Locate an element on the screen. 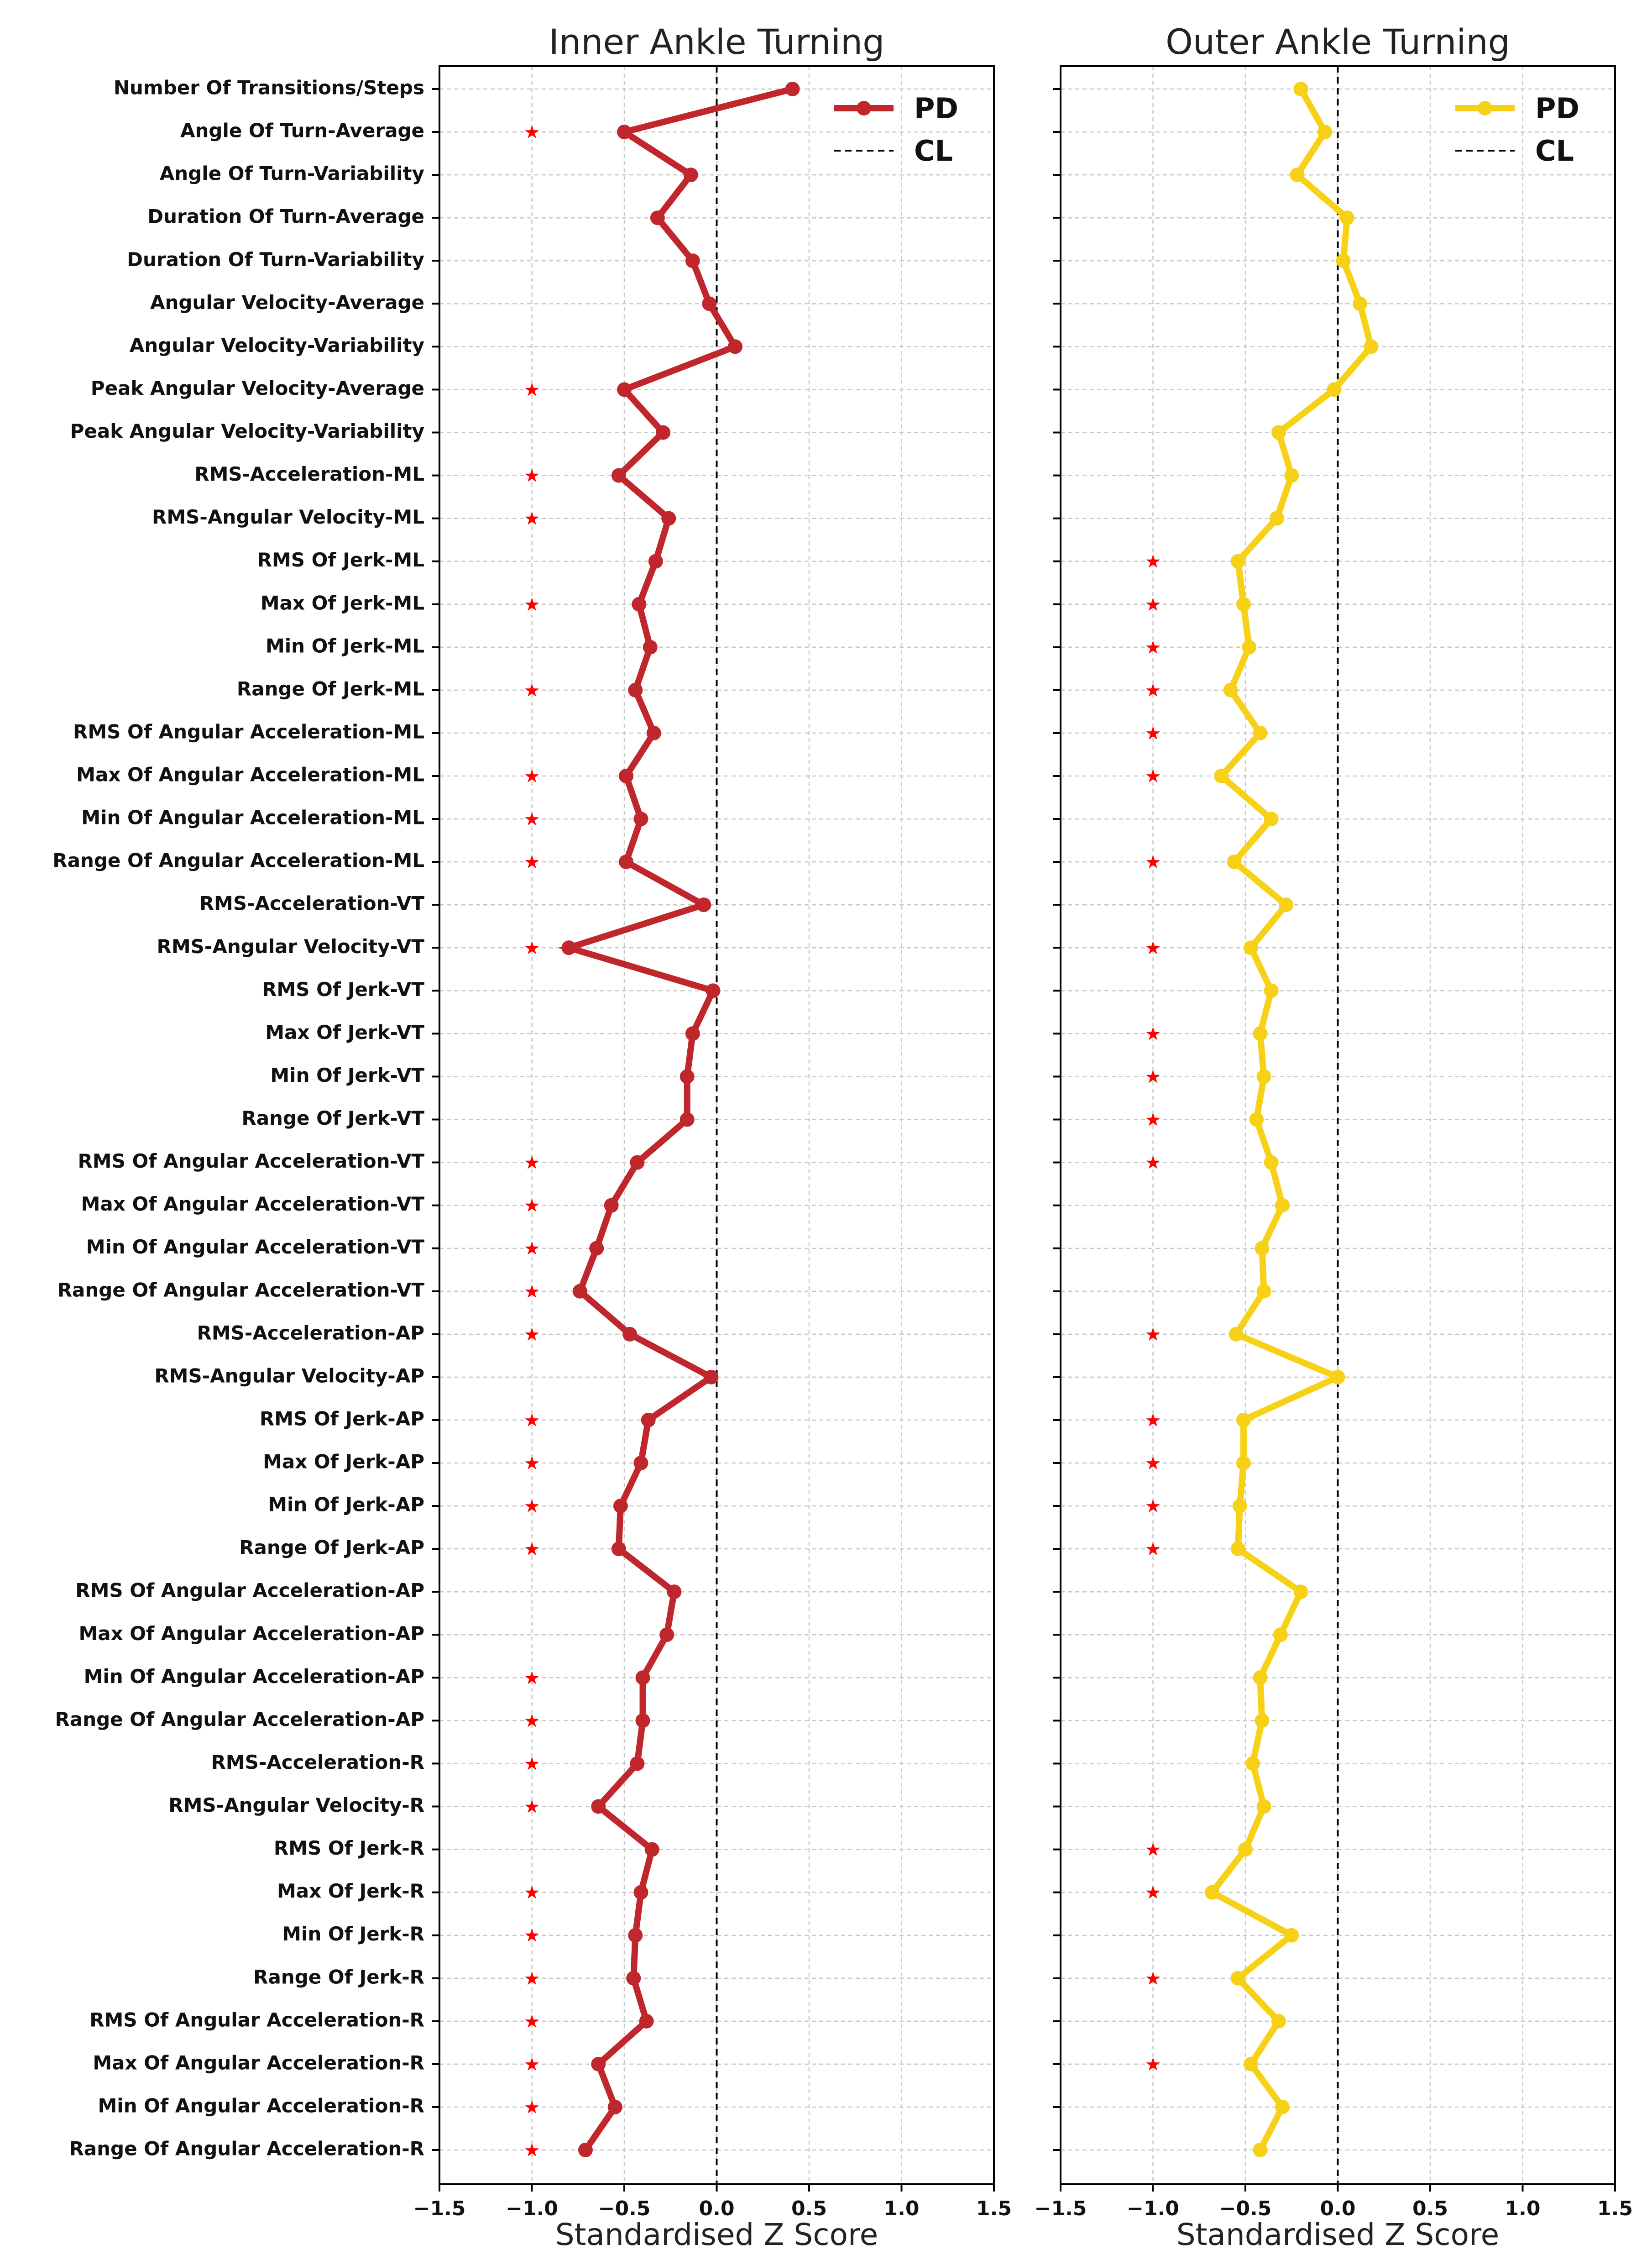  category-label: RMS Of Angular Acceleration-VT is located at coordinates (251, 1161).